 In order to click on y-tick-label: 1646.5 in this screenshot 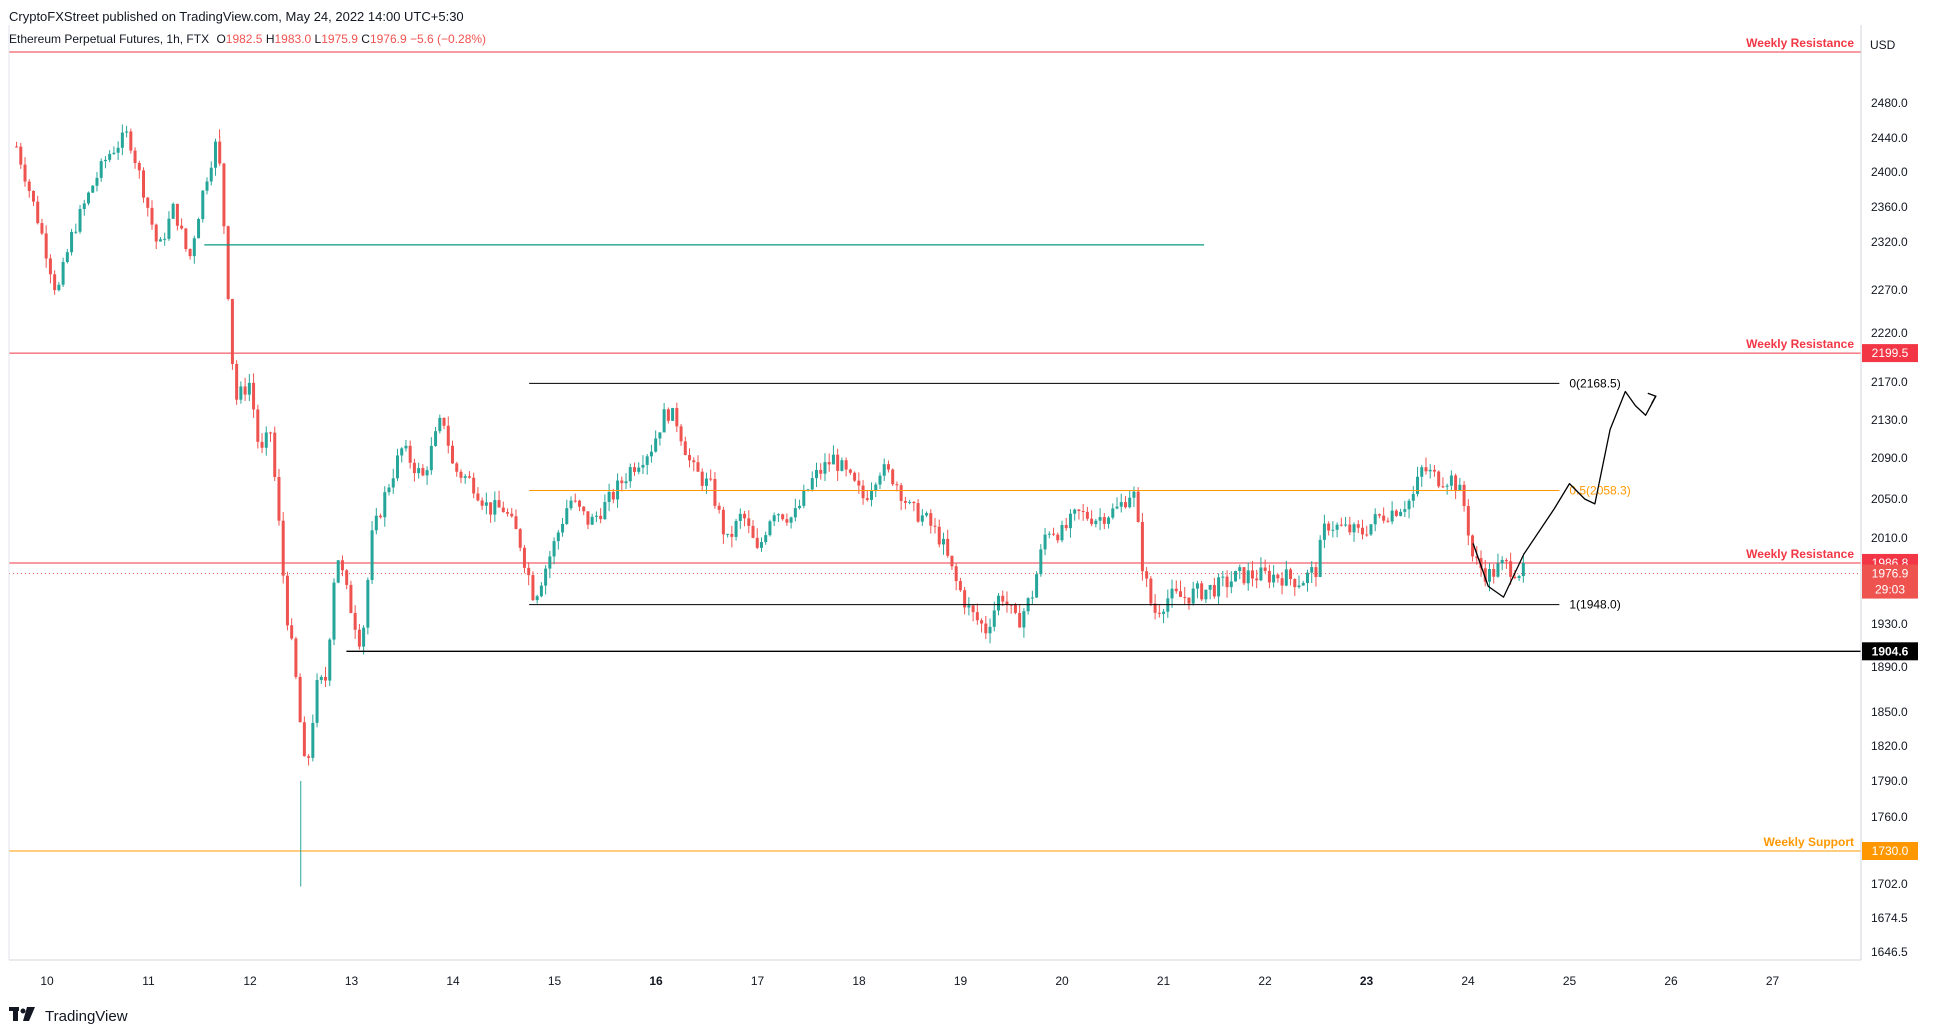, I will do `click(1889, 952)`.